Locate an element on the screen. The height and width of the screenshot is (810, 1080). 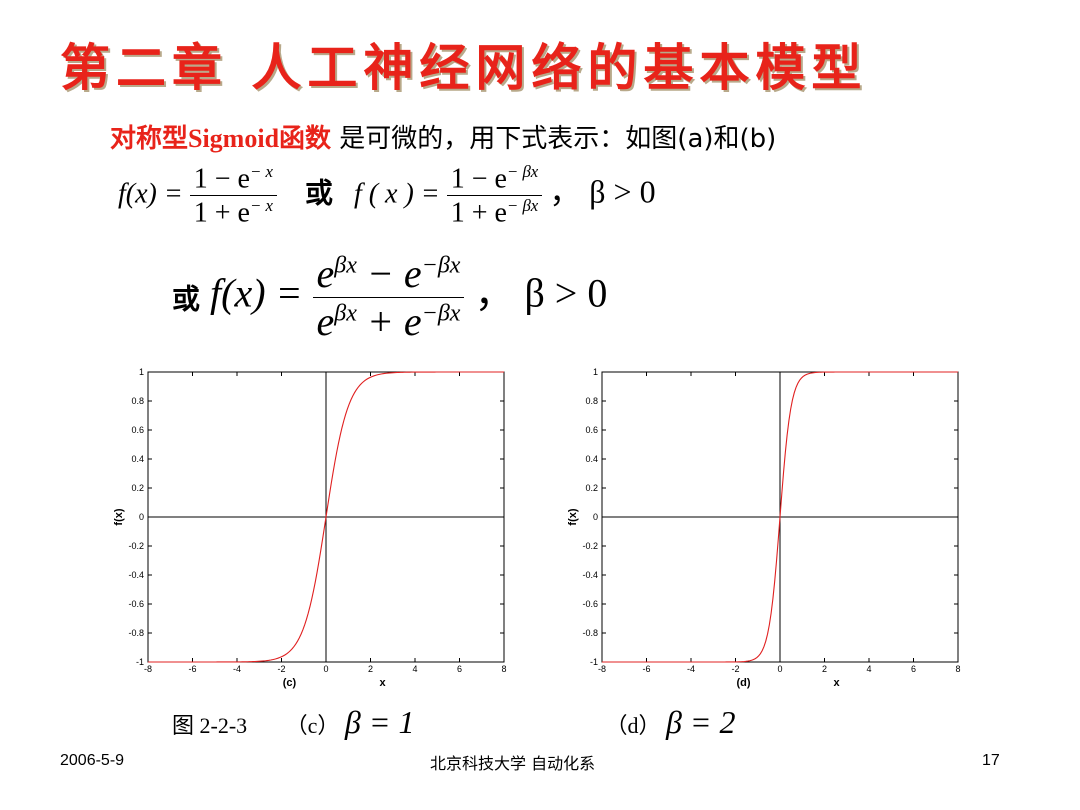
figure-caption: 图 2-2-3 （c） β = 1 （d） β = 2 is located at coordinates (454, 722).